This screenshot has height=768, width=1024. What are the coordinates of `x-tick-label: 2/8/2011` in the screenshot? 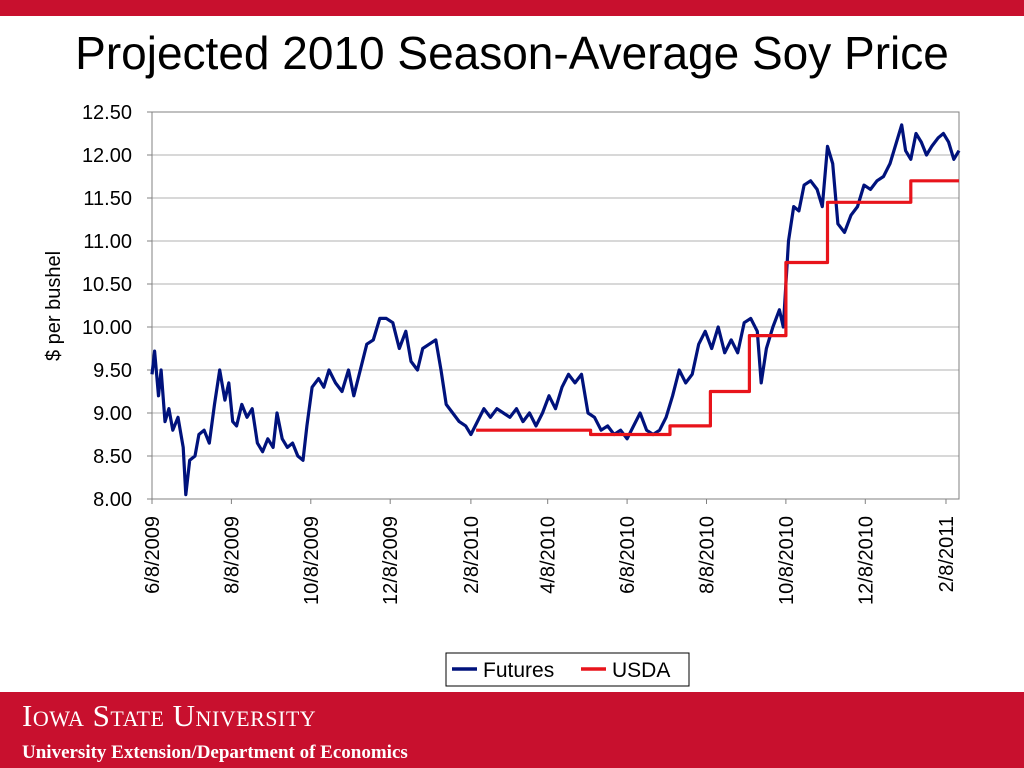 It's located at (947, 554).